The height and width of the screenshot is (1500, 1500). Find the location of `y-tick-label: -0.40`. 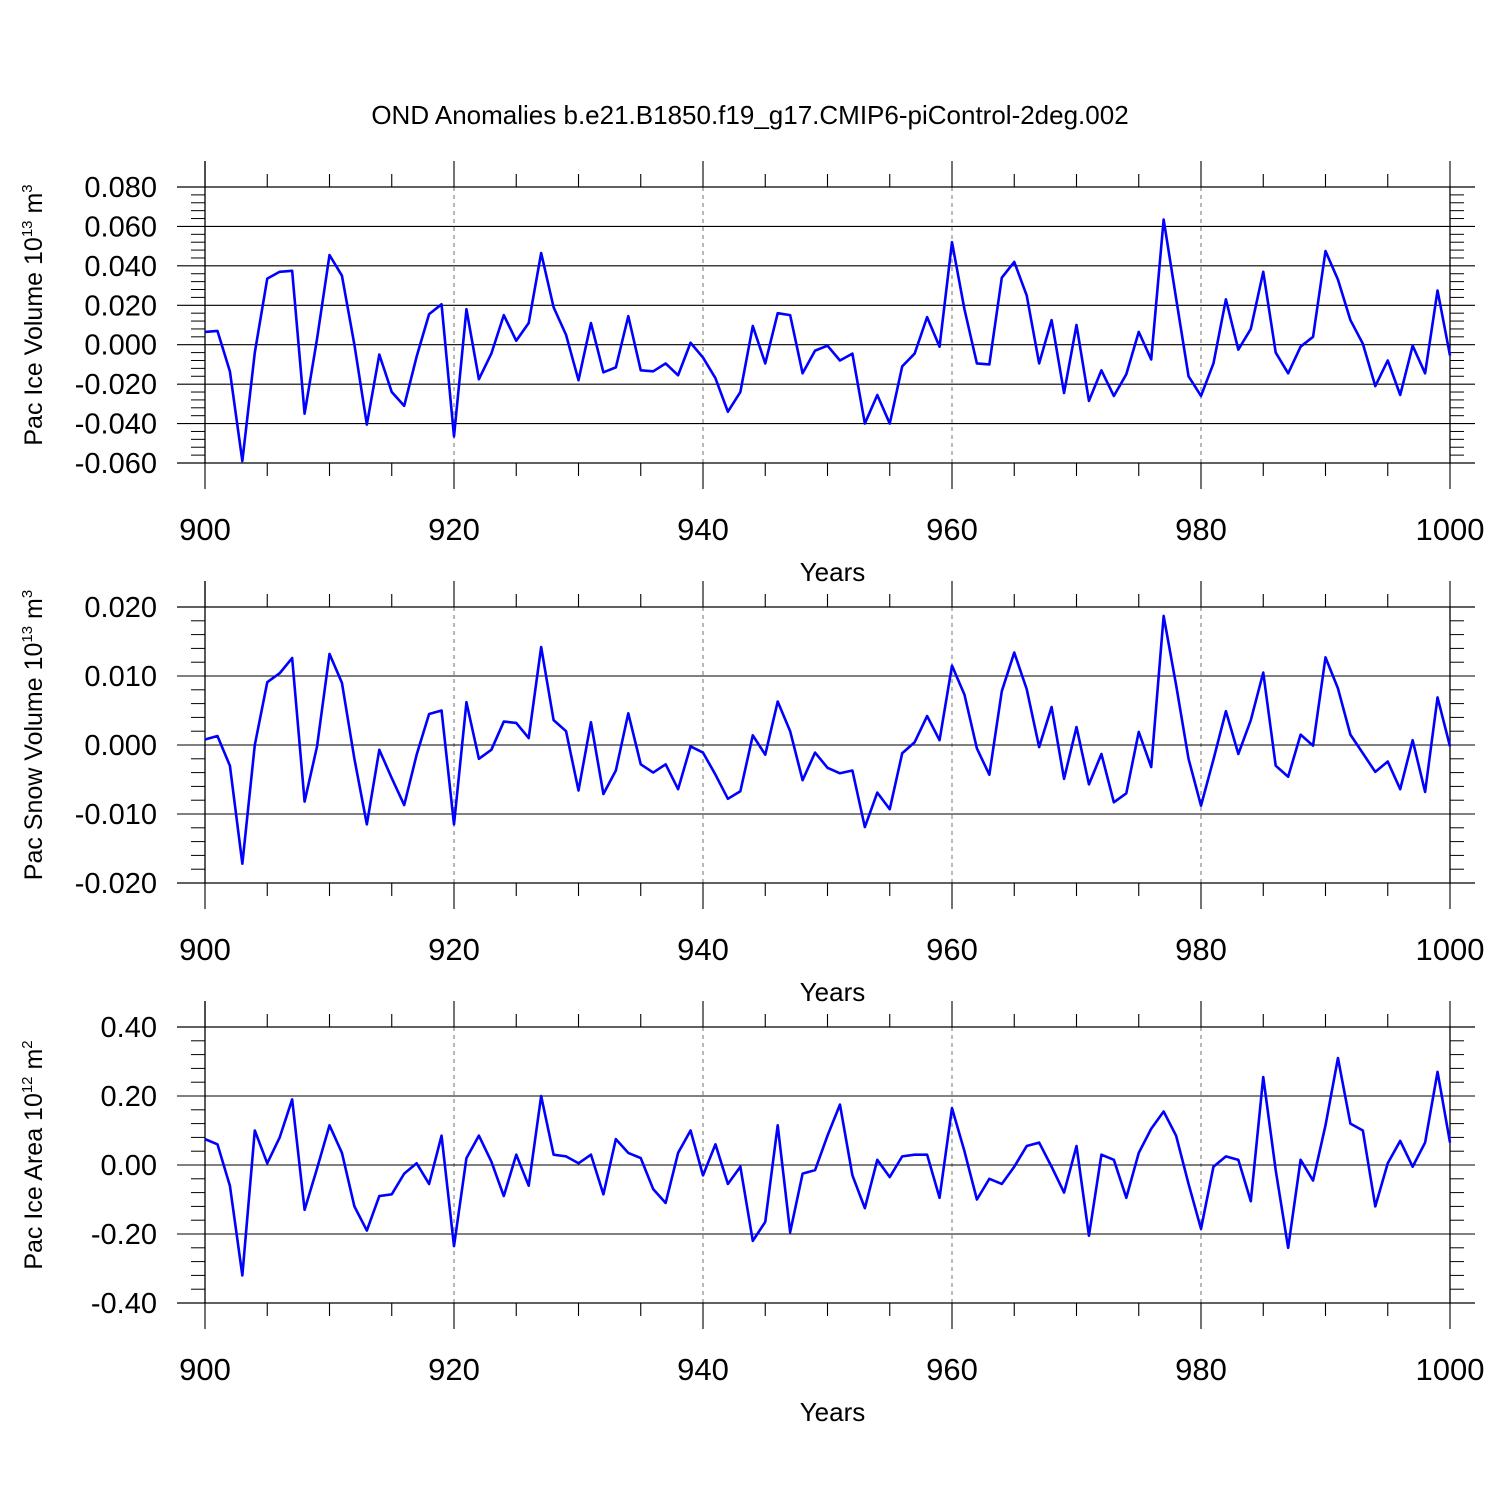

y-tick-label: -0.40 is located at coordinates (124, 1304).